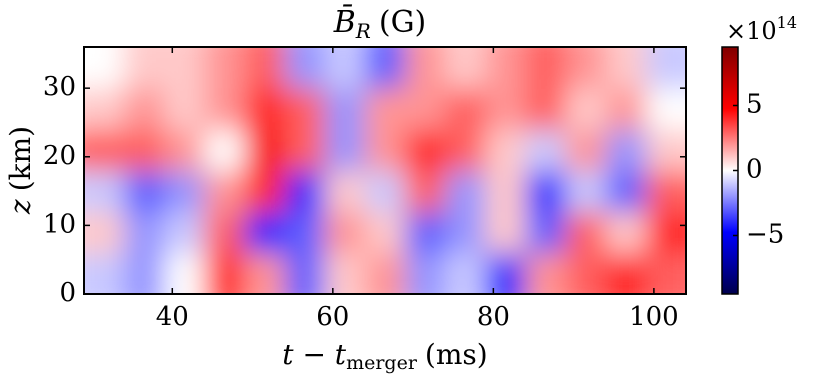 This screenshot has width=814, height=379. Describe the element at coordinates (751, 31) in the screenshot. I see `multiplier-base: ×10` at that location.